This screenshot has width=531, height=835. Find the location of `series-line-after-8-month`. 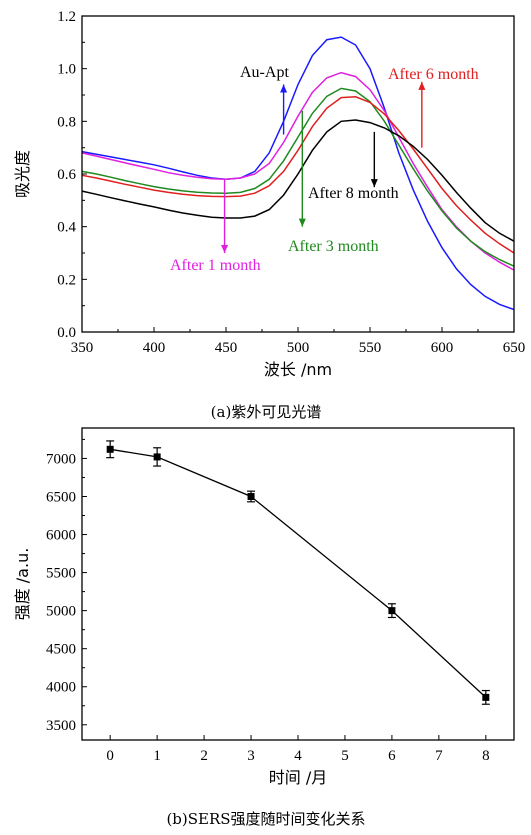

series-line-after-8-month is located at coordinates (298, 180).